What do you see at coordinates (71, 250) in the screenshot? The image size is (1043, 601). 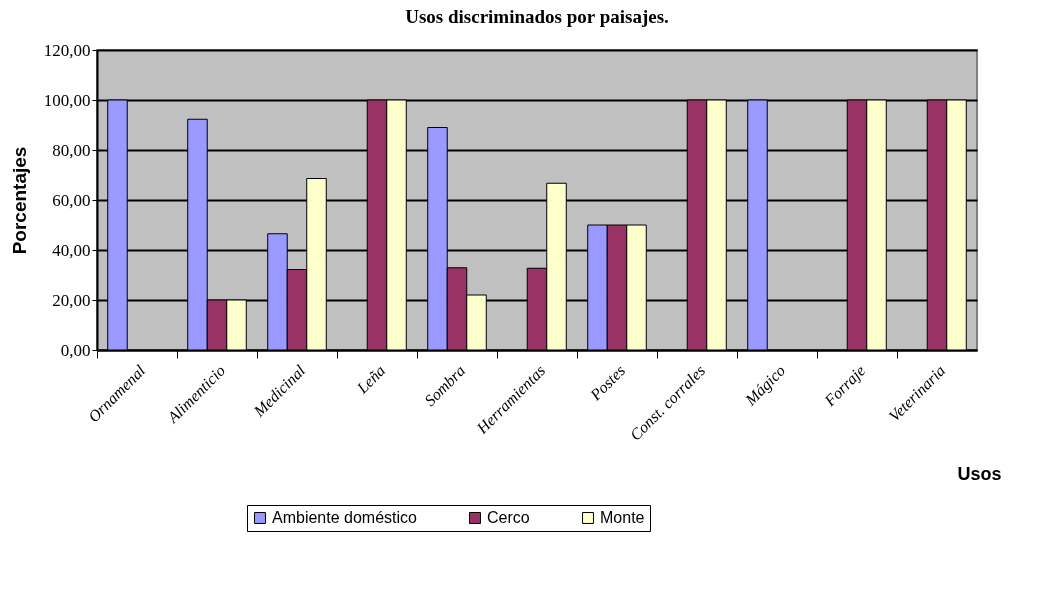 I see `y-tick-label: 40,00` at bounding box center [71, 250].